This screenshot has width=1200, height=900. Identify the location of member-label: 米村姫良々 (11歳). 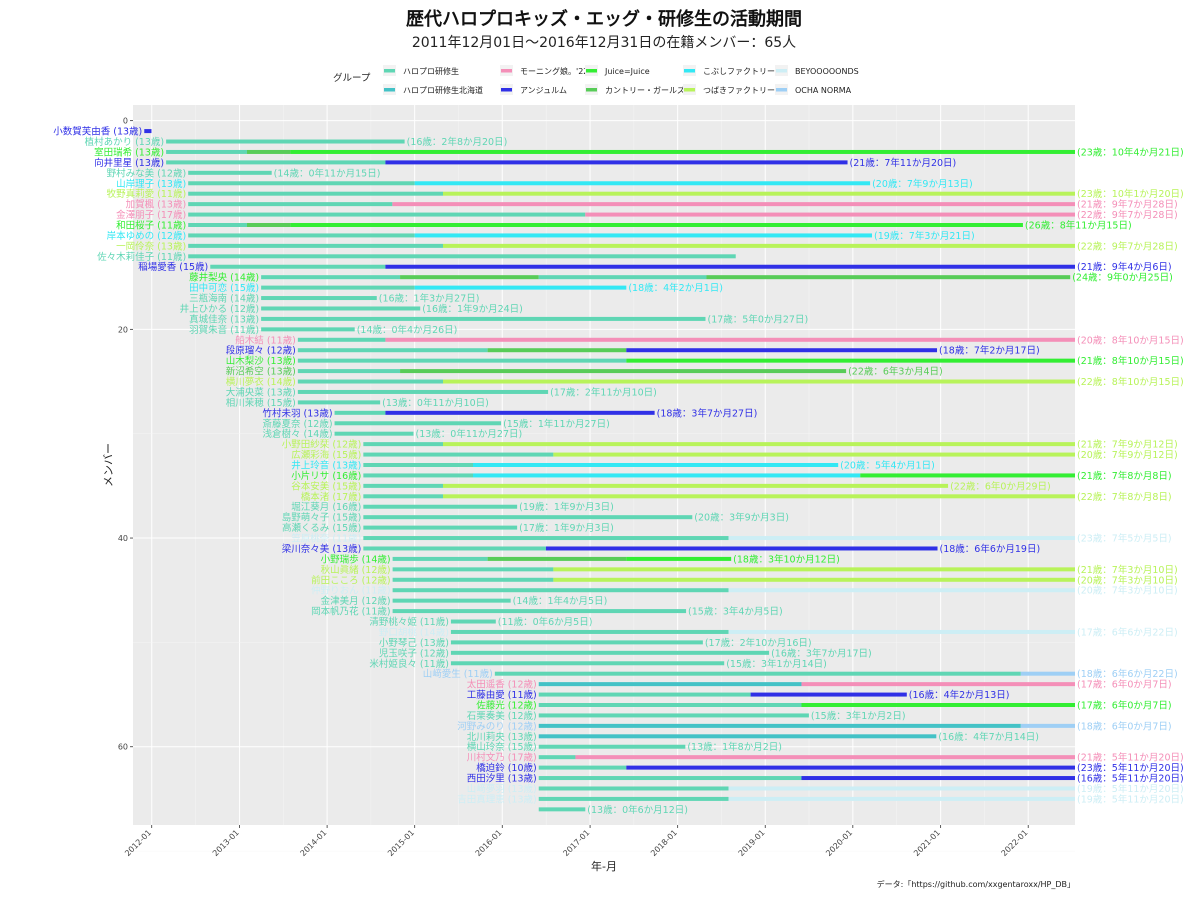
(409, 664).